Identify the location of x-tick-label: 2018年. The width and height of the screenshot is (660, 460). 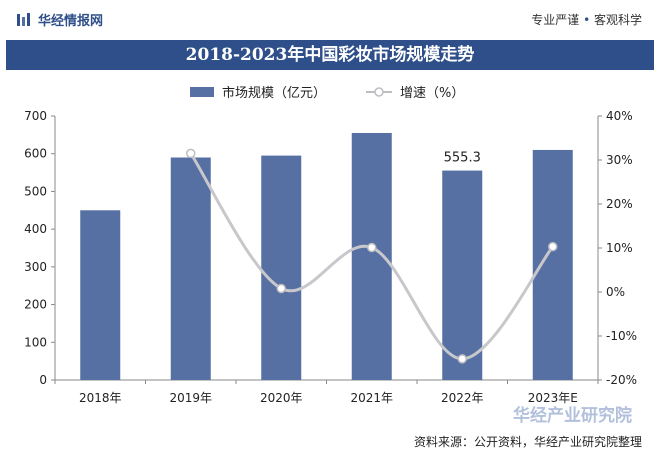
(100, 398).